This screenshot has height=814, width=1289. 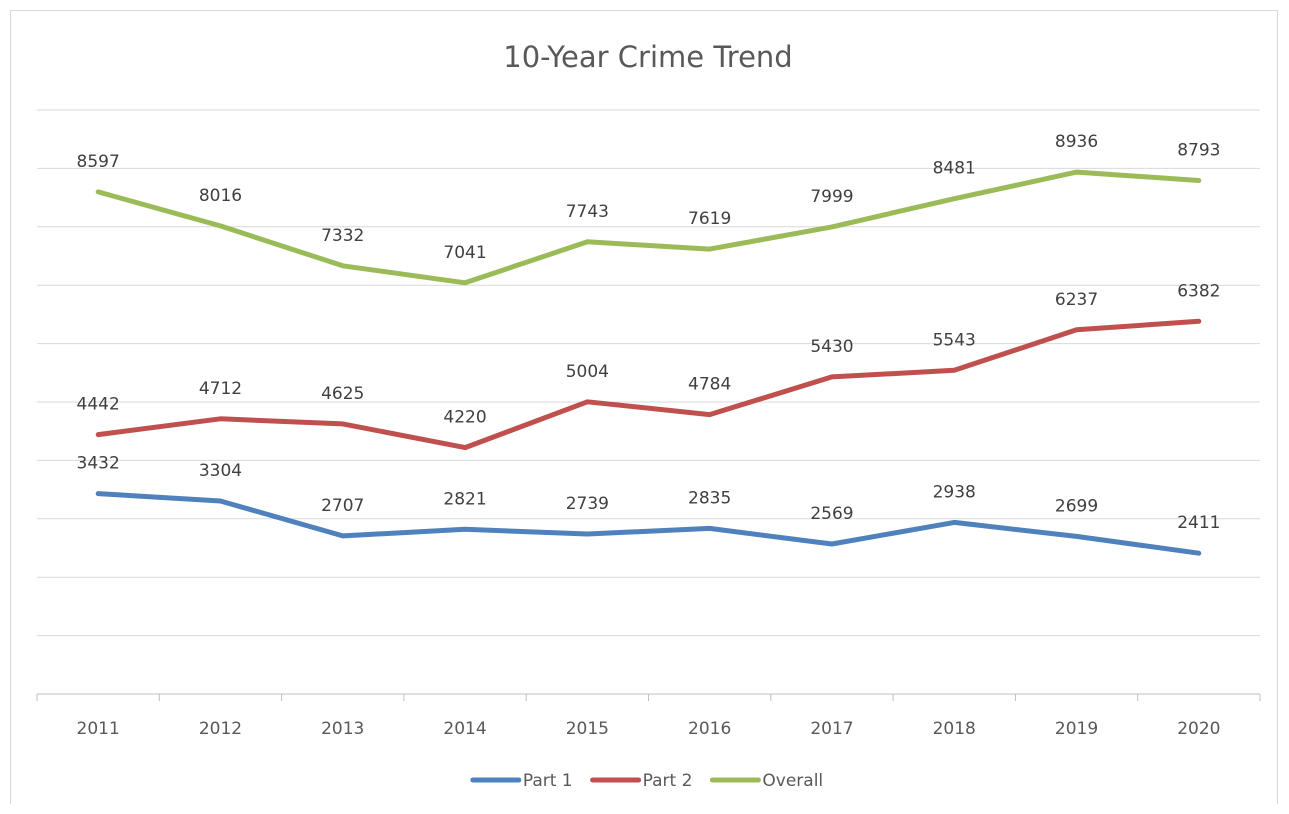 I want to click on data-label: 6382, so click(x=1198, y=291).